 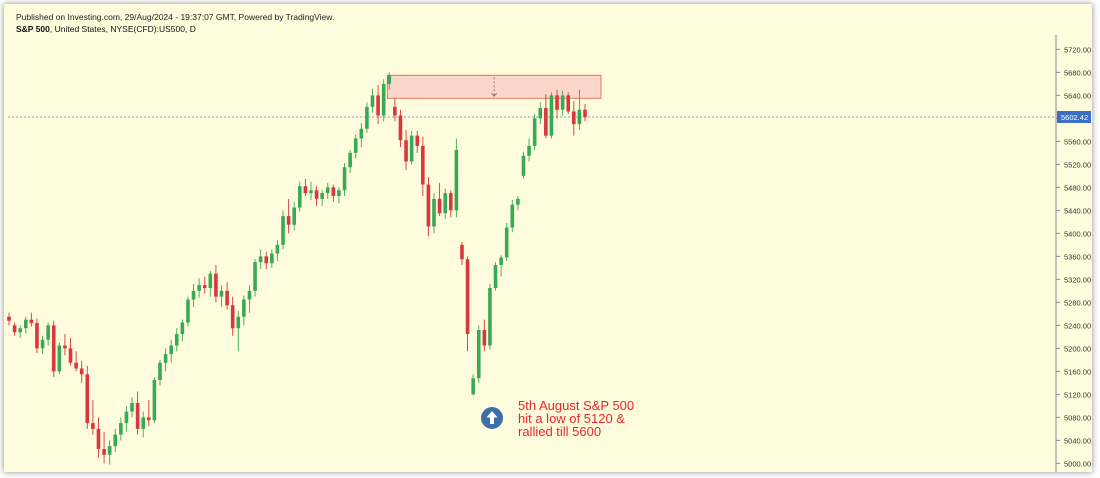 I want to click on y-tick-label: 5000.00, so click(x=1077, y=463).